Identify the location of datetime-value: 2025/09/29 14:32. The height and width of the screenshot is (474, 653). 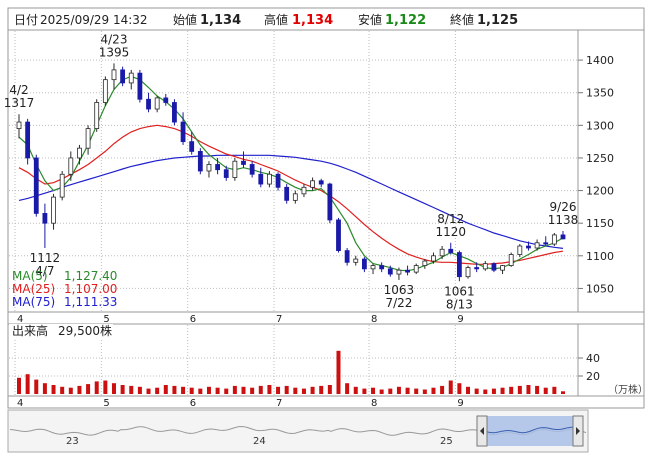
(94, 20).